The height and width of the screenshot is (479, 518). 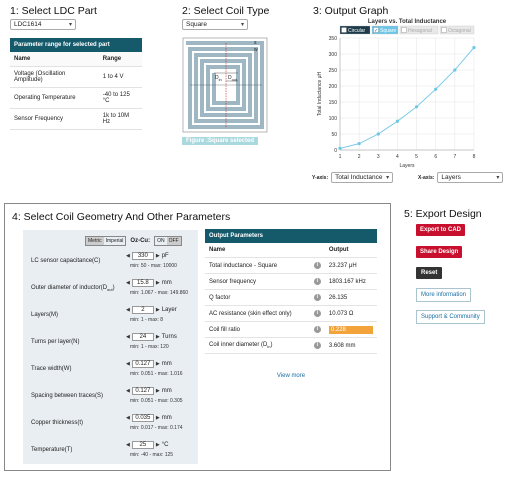 What do you see at coordinates (52, 450) in the screenshot?
I see `param-label: Temperature(T)` at bounding box center [52, 450].